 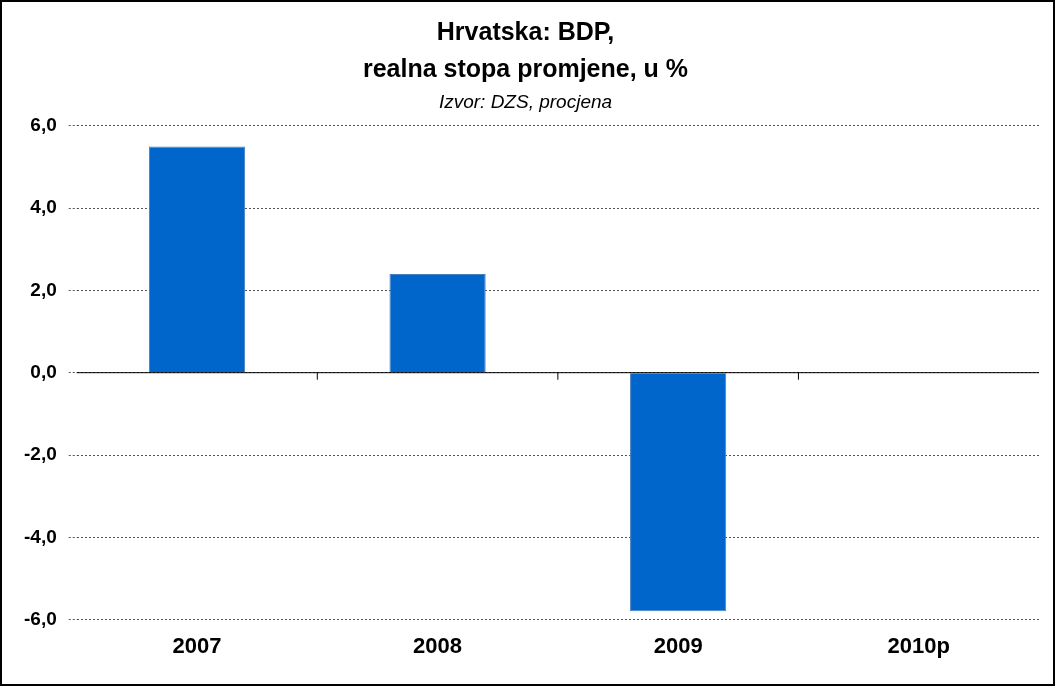 What do you see at coordinates (40, 454) in the screenshot?
I see `y-tick-label: -2,0` at bounding box center [40, 454].